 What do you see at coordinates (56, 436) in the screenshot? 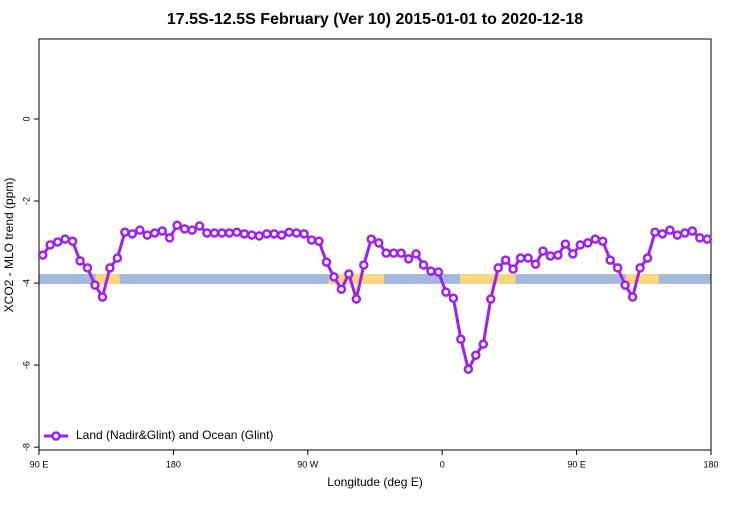
I see `legend-marker` at bounding box center [56, 436].